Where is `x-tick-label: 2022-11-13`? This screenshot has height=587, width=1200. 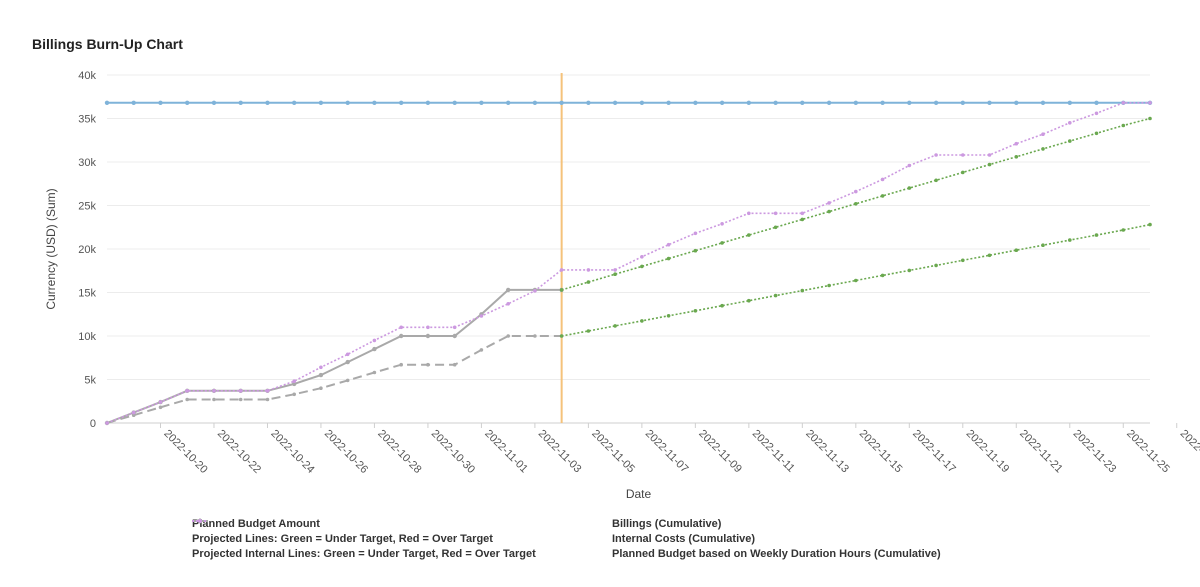
x-tick-label: 2022-11-13 is located at coordinates (827, 452).